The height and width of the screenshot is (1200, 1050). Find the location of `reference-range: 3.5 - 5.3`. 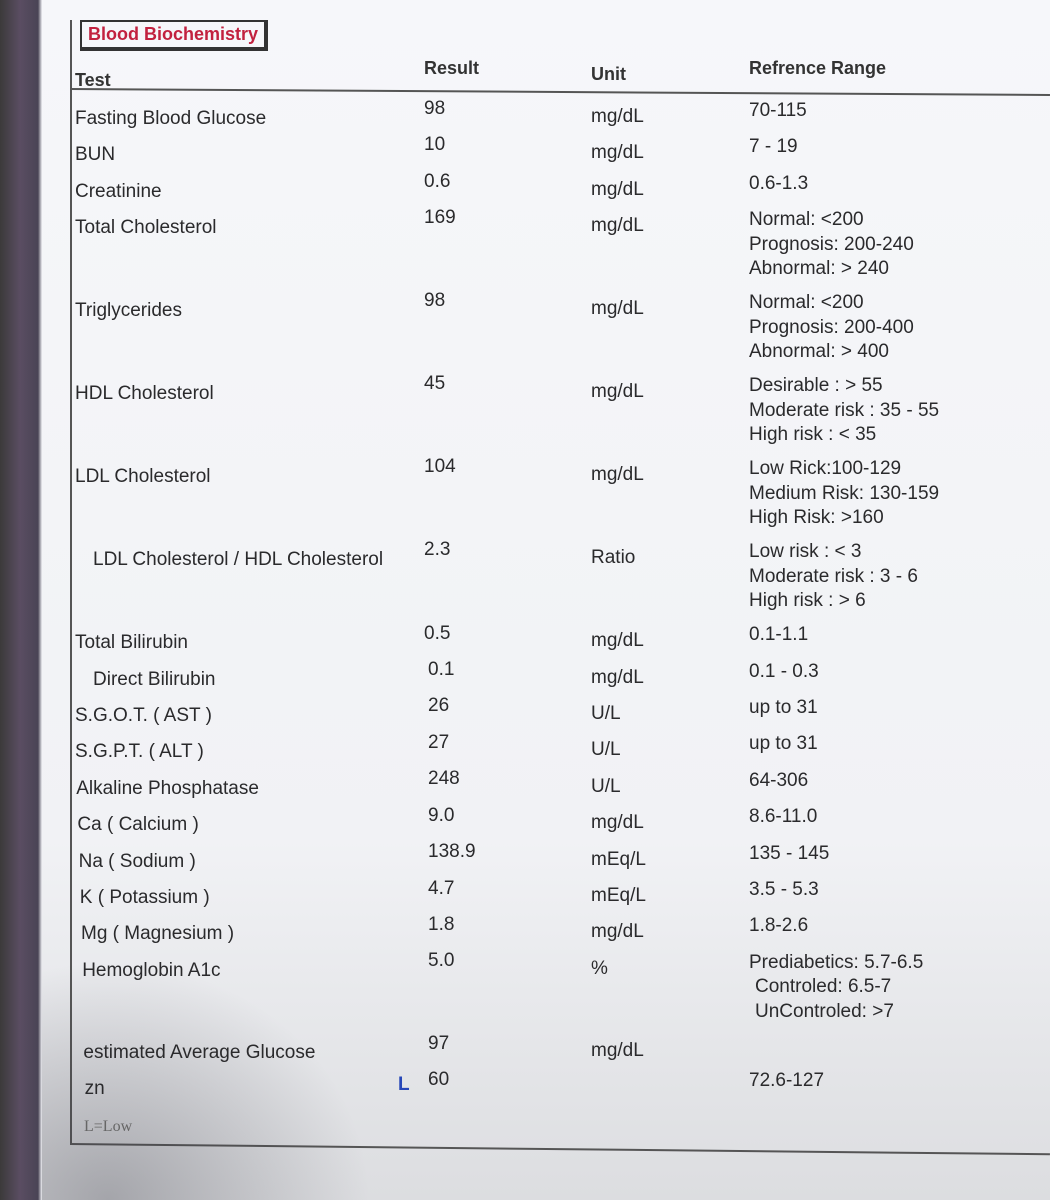

reference-range: 3.5 - 5.3 is located at coordinates (784, 889).